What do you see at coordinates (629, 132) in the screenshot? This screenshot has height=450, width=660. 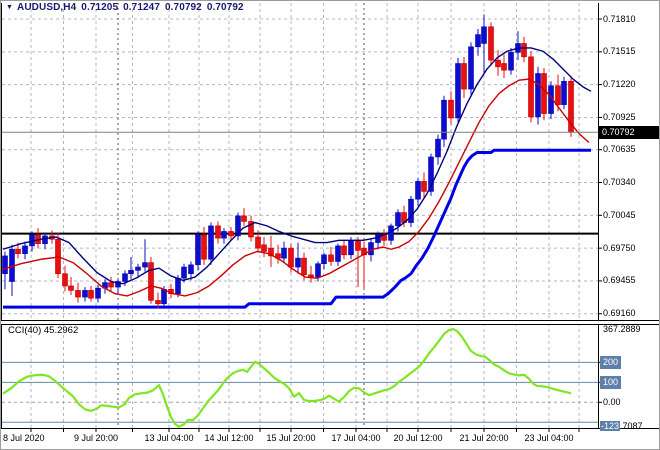 I see `current-price-badge: 0.70792` at bounding box center [629, 132].